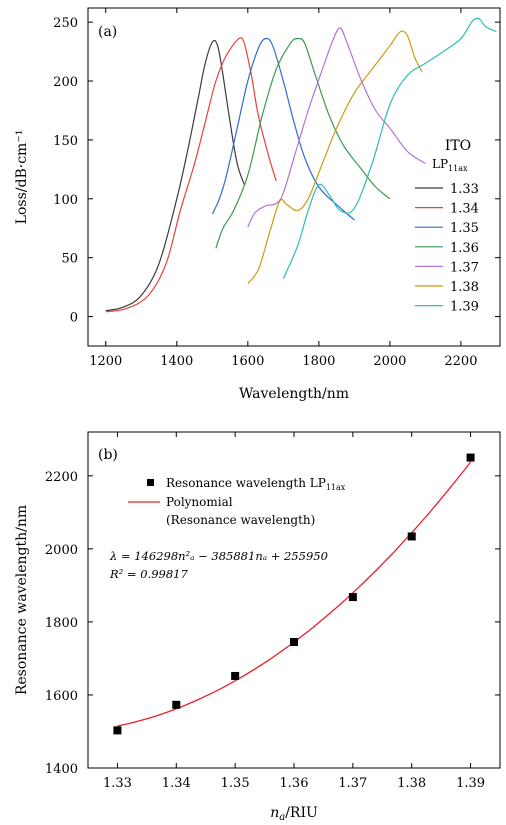 The height and width of the screenshot is (825, 506). Describe the element at coordinates (464, 287) in the screenshot. I see `legend-label-1.38: 1.38` at that location.